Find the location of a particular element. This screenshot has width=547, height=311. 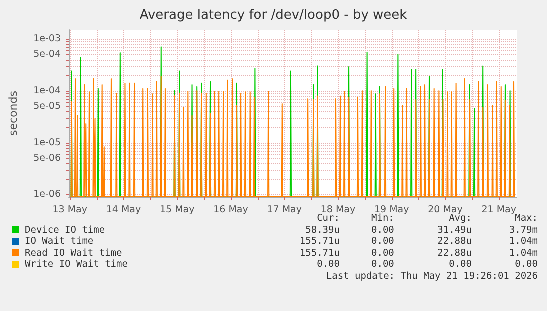

x-tick-label: 18 May is located at coordinates (338, 210).